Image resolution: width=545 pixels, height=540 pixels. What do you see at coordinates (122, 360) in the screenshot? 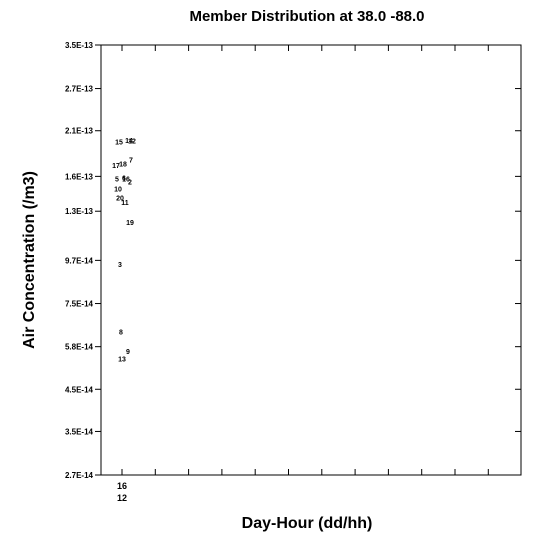
I see `member-point: 13` at bounding box center [122, 360].